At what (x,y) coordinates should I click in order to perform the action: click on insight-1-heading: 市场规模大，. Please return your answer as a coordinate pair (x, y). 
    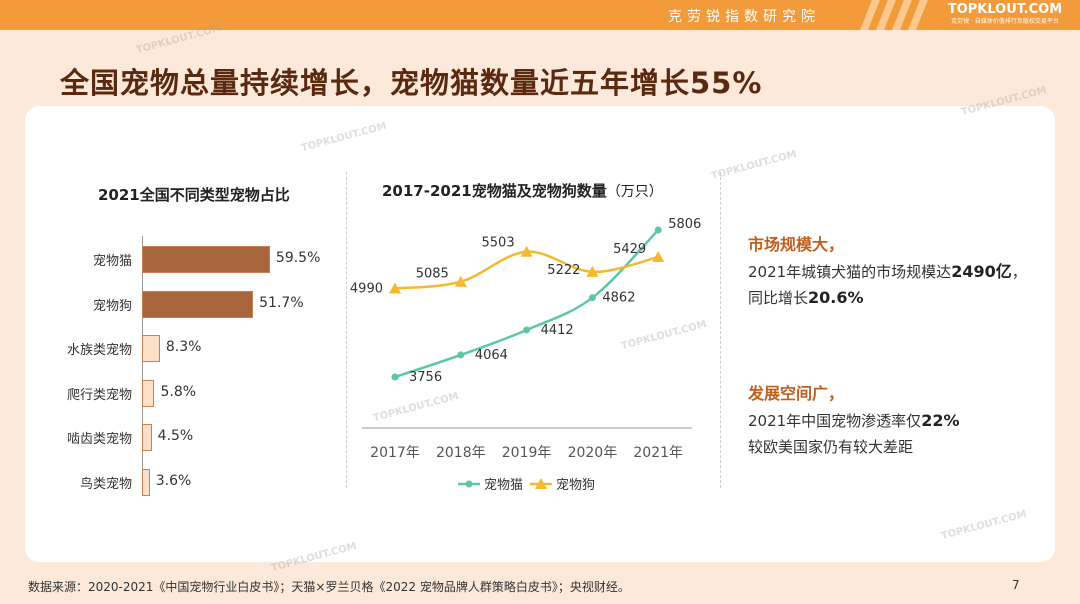
    Looking at the image, I should click on (796, 244).